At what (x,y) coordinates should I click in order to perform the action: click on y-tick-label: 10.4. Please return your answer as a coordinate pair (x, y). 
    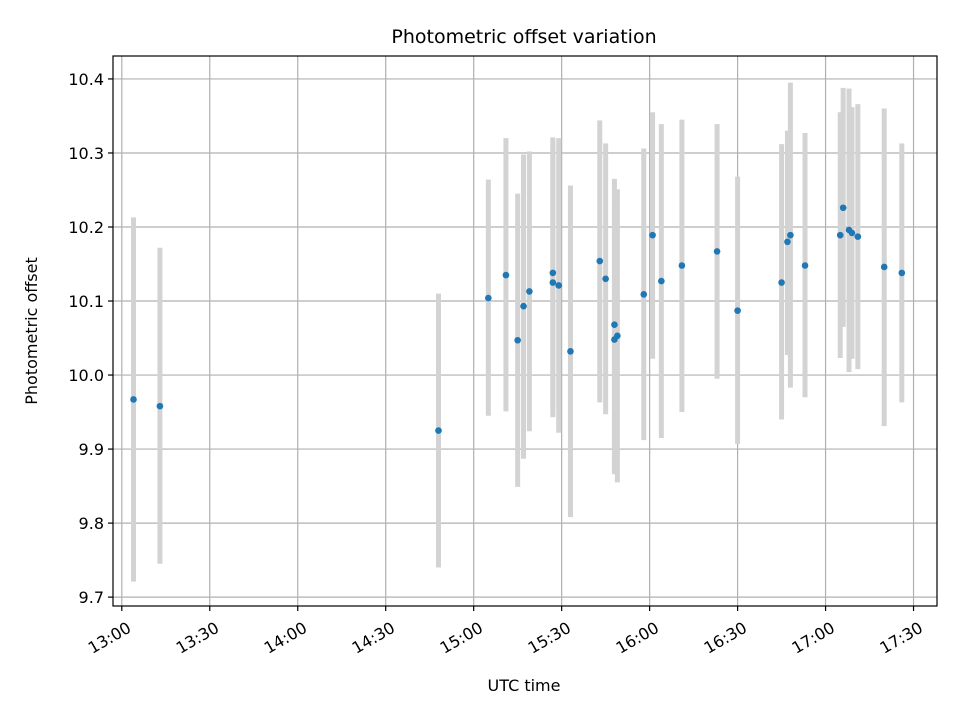
    Looking at the image, I should click on (86, 79).